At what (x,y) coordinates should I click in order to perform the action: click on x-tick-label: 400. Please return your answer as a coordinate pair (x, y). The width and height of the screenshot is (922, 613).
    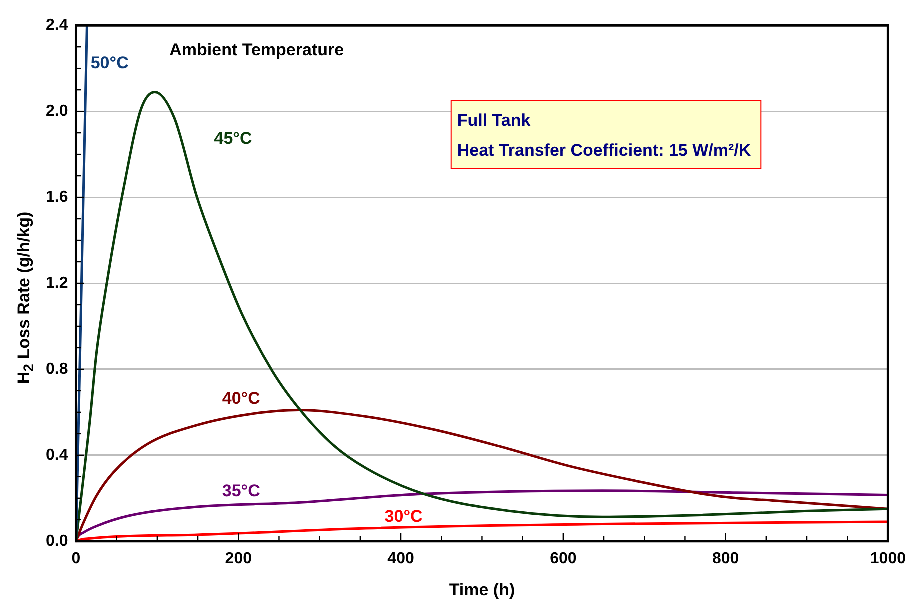
    Looking at the image, I should click on (401, 559).